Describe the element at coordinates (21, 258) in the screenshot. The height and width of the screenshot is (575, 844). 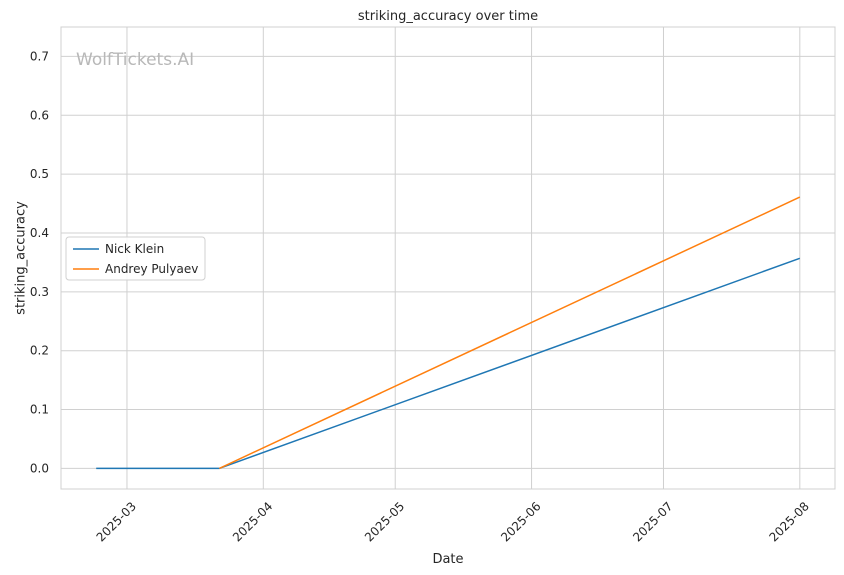
I see `y-axis-label: striking_accuracy` at that location.